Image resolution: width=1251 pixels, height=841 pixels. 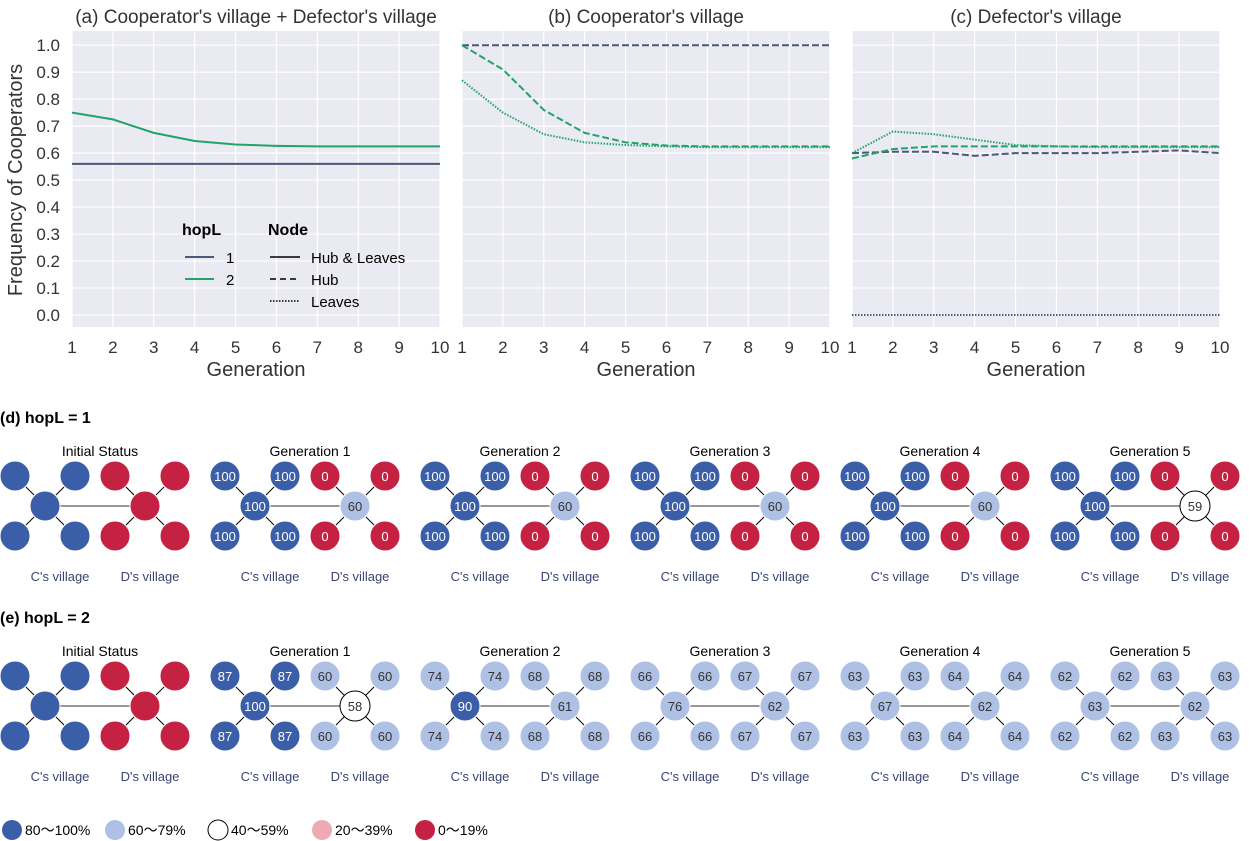 What do you see at coordinates (48, 288) in the screenshot?
I see `y-tick-label: 0.1` at bounding box center [48, 288].